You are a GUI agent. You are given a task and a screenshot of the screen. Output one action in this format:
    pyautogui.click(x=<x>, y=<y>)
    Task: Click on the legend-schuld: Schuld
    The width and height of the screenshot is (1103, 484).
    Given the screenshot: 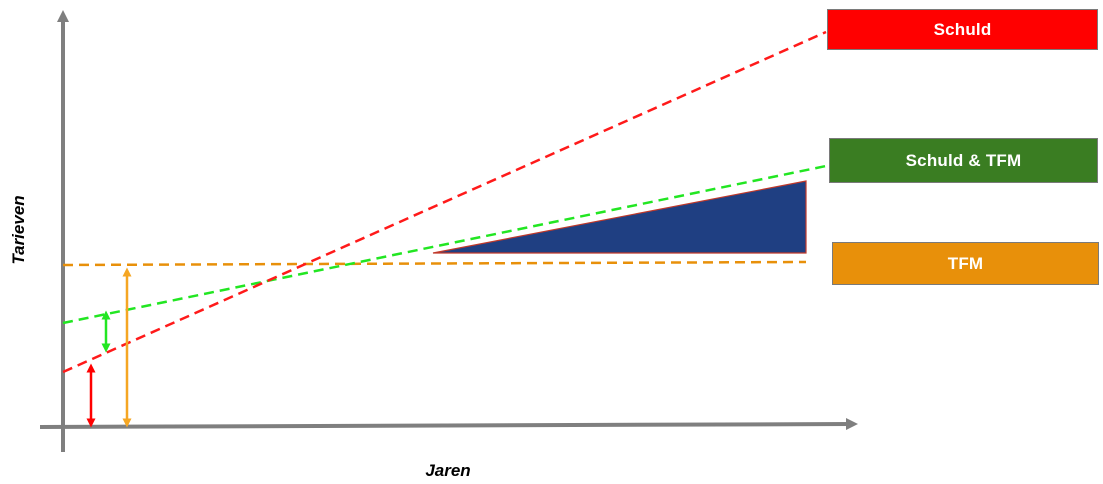 What is the action you would take?
    pyautogui.click(x=962, y=29)
    